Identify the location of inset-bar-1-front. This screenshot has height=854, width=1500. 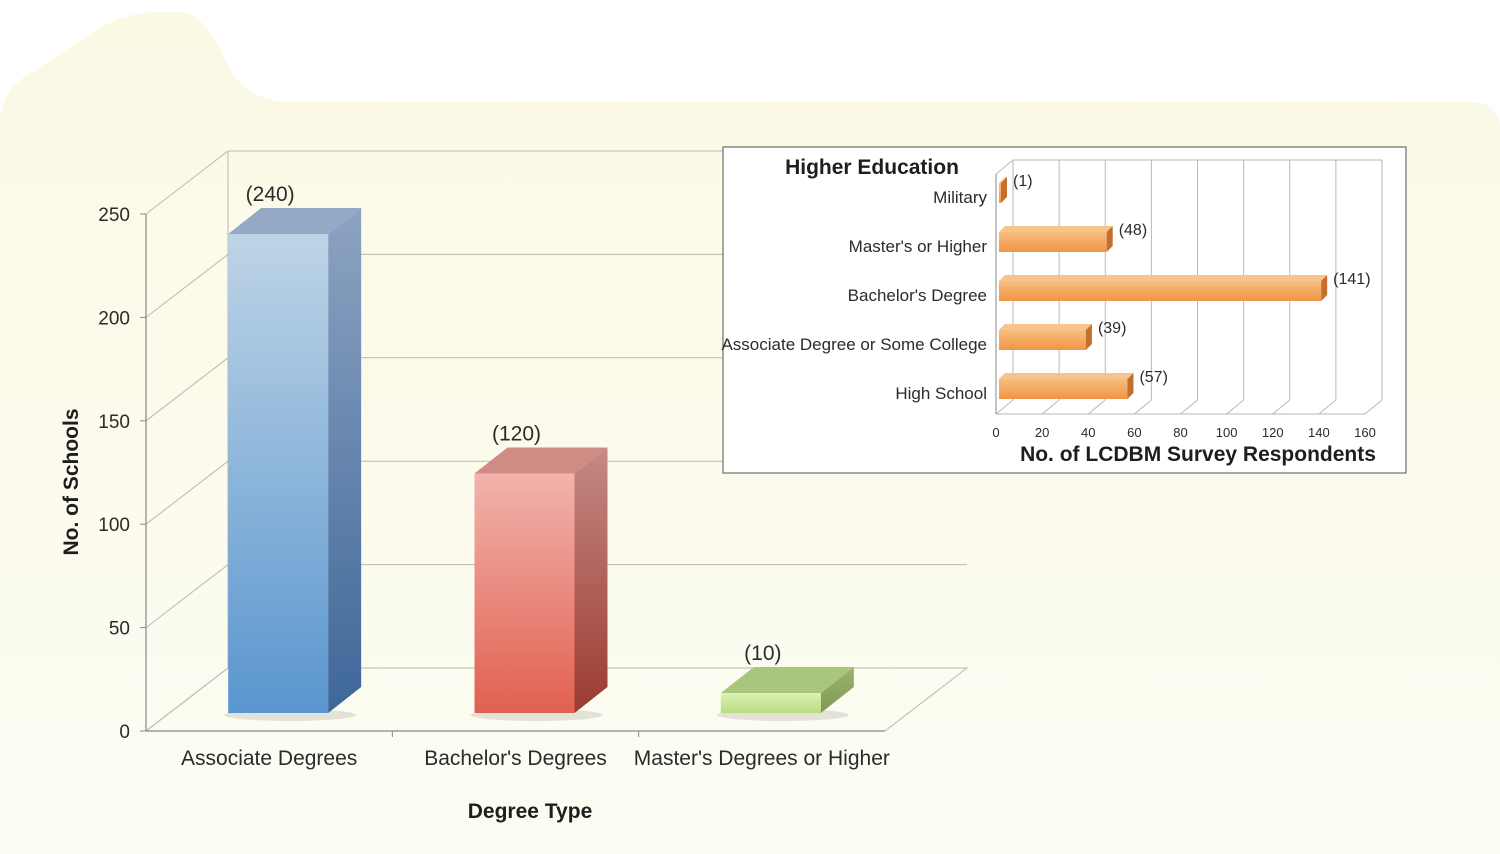
(1053, 242).